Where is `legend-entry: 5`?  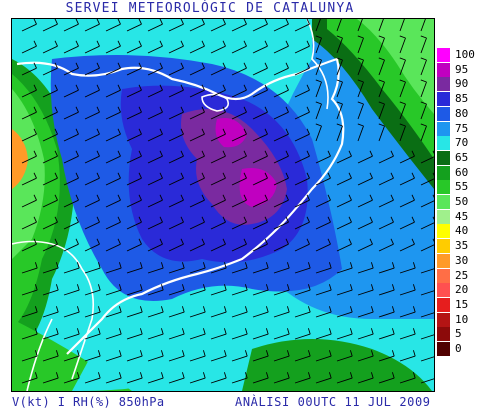
legend-entry: 5 is located at coordinates (460, 334).